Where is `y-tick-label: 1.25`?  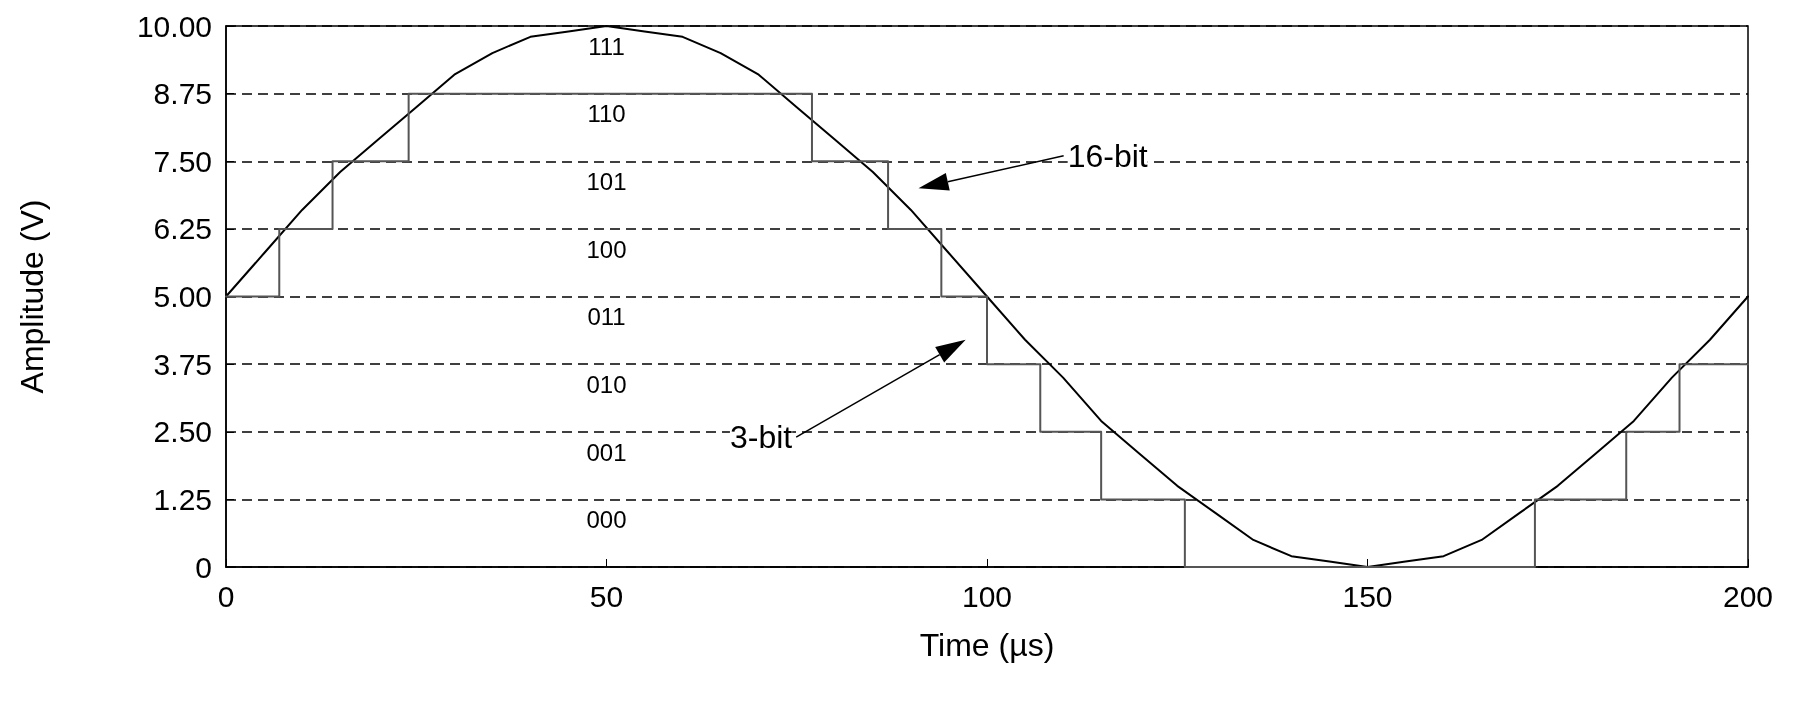
y-tick-label: 1.25 is located at coordinates (182, 499).